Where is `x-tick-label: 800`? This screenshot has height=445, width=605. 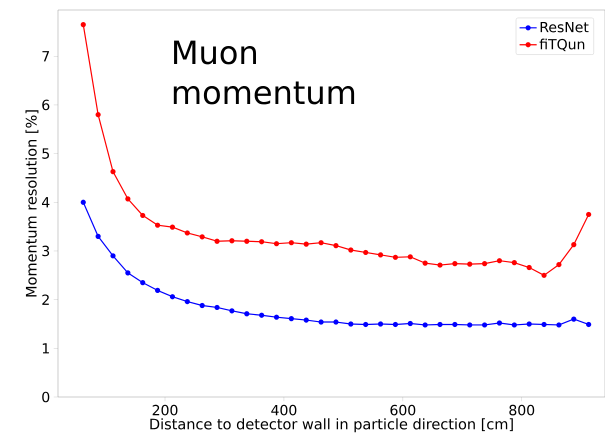 x-tick-label: 800 is located at coordinates (521, 410).